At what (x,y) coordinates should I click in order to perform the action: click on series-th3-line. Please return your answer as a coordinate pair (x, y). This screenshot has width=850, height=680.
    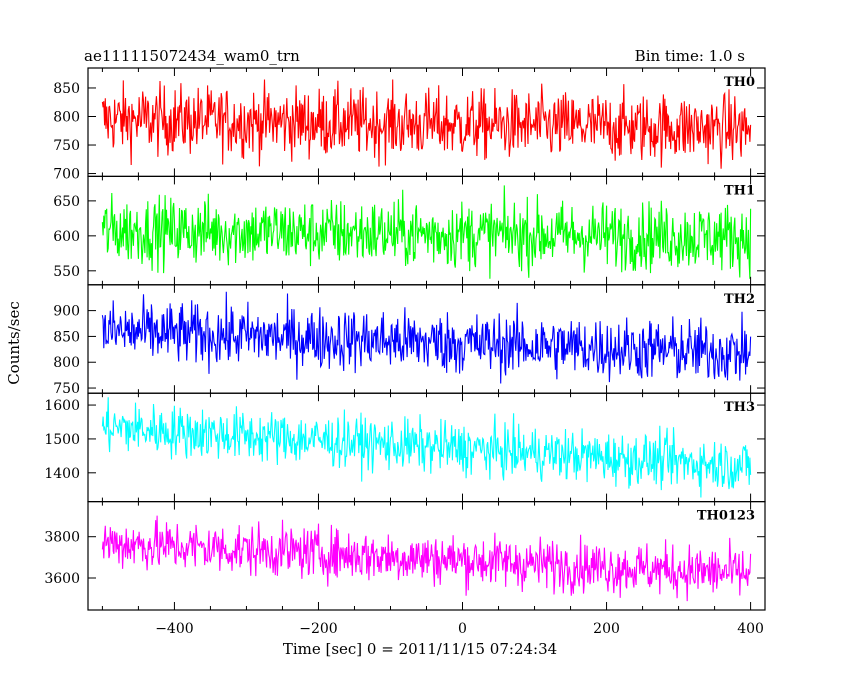
    Looking at the image, I should click on (426, 447).